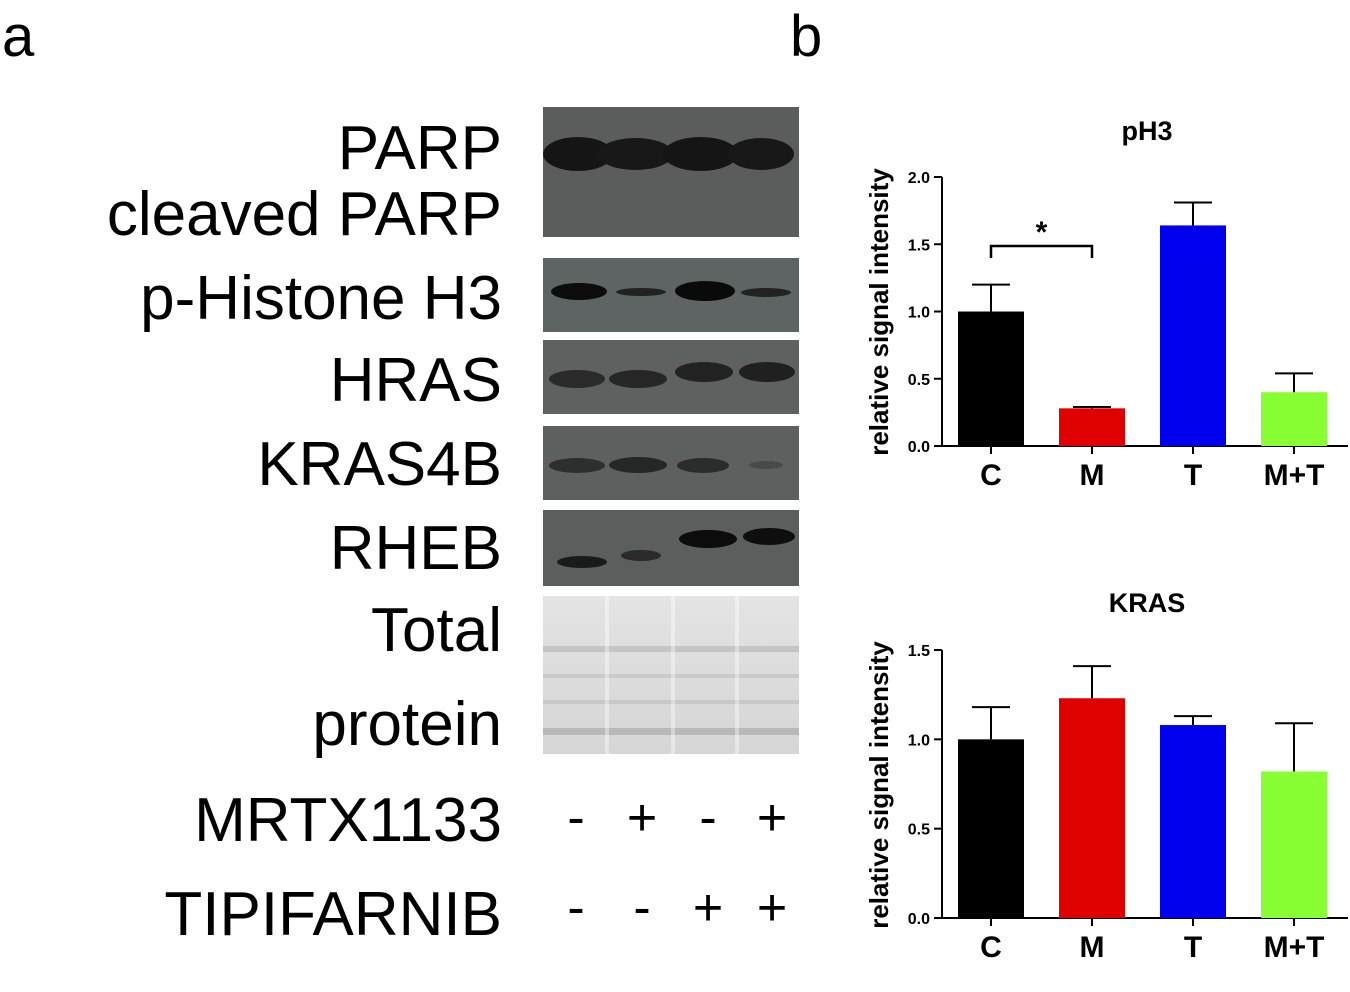  What do you see at coordinates (708, 908) in the screenshot?
I see `tipi-lane-3-sign: +` at bounding box center [708, 908].